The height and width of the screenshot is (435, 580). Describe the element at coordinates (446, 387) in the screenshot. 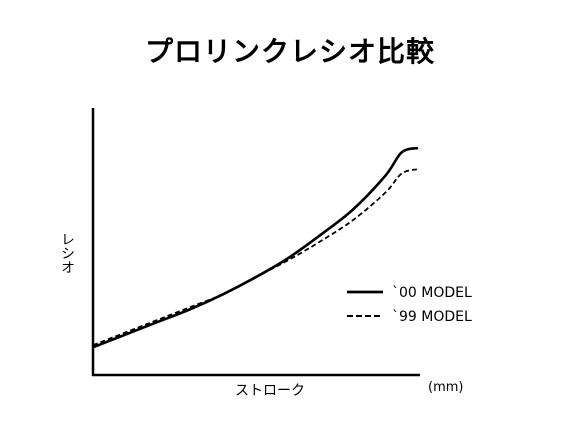

I see `x-axis-unit: (mm)` at that location.